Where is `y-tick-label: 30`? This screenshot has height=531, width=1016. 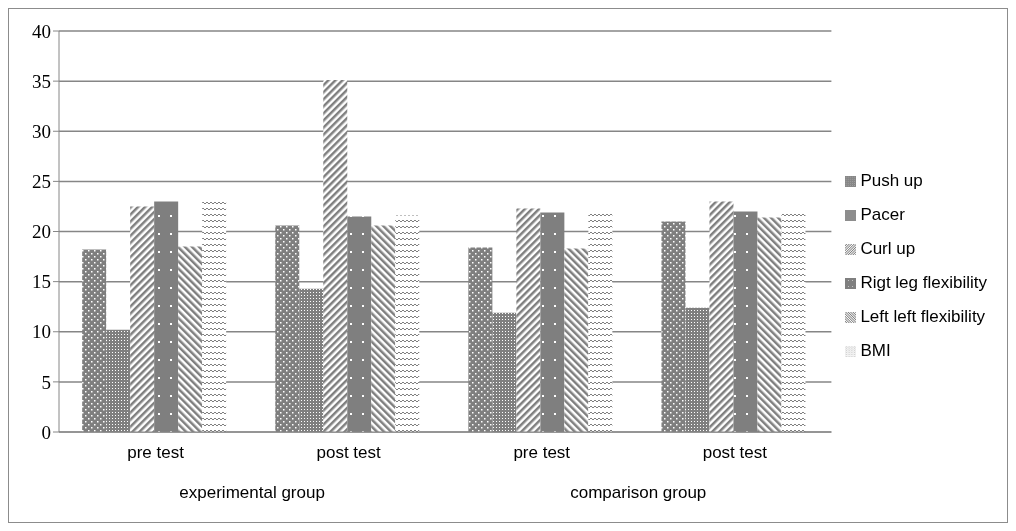 y-tick-label: 30 is located at coordinates (41, 131).